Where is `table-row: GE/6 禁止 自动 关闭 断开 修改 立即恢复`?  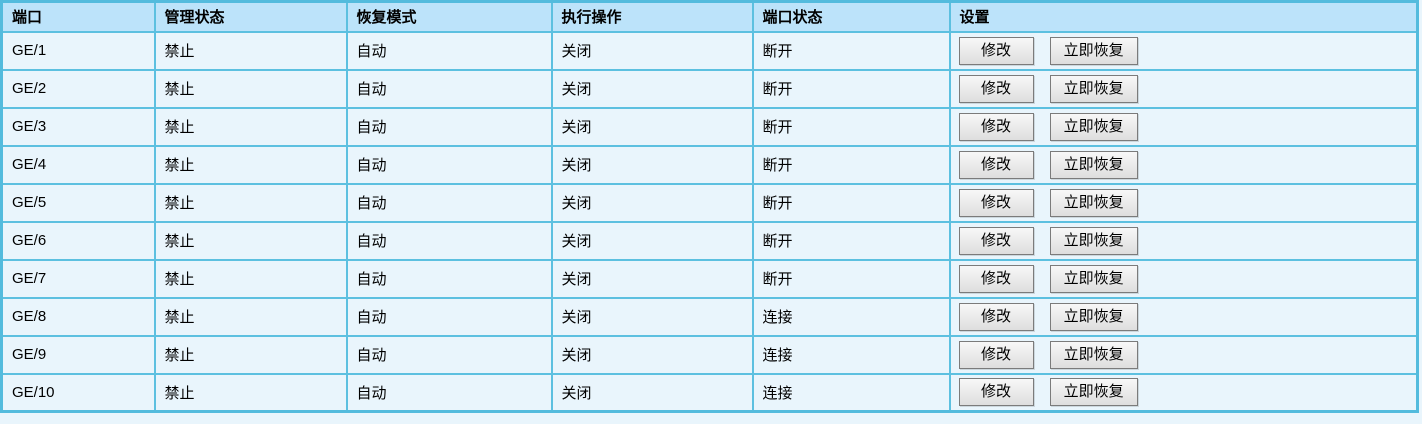
table-row: GE/6 禁止 自动 关闭 断开 修改 立即恢复 is located at coordinates (709, 240).